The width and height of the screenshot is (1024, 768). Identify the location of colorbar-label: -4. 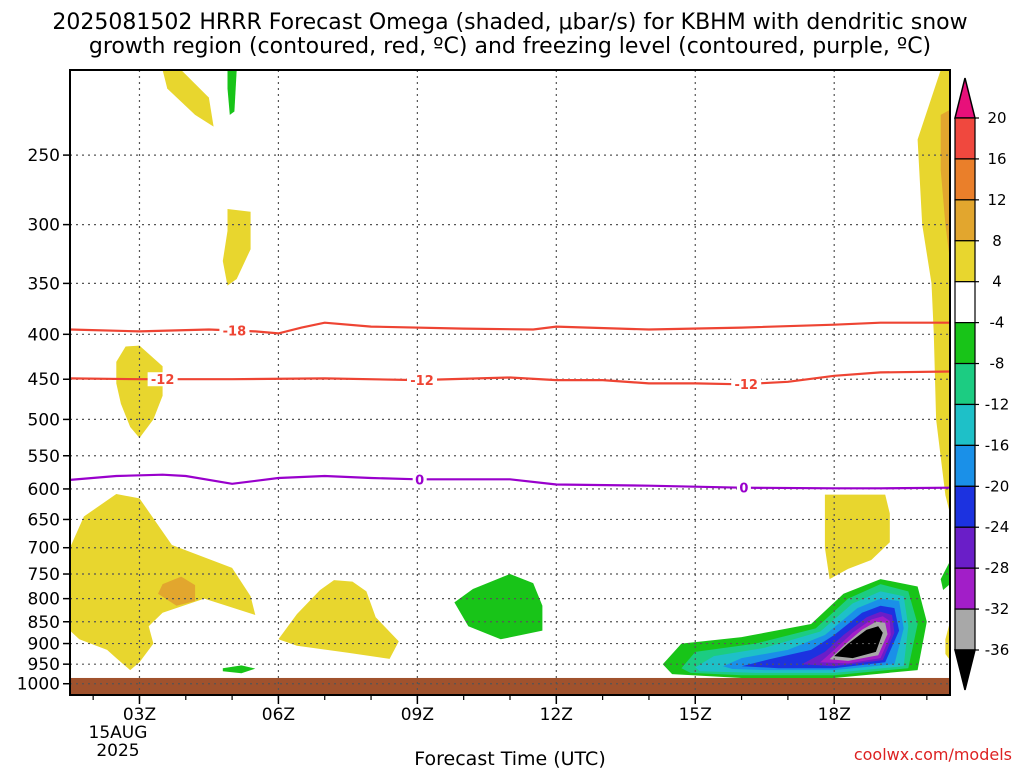
(997, 323).